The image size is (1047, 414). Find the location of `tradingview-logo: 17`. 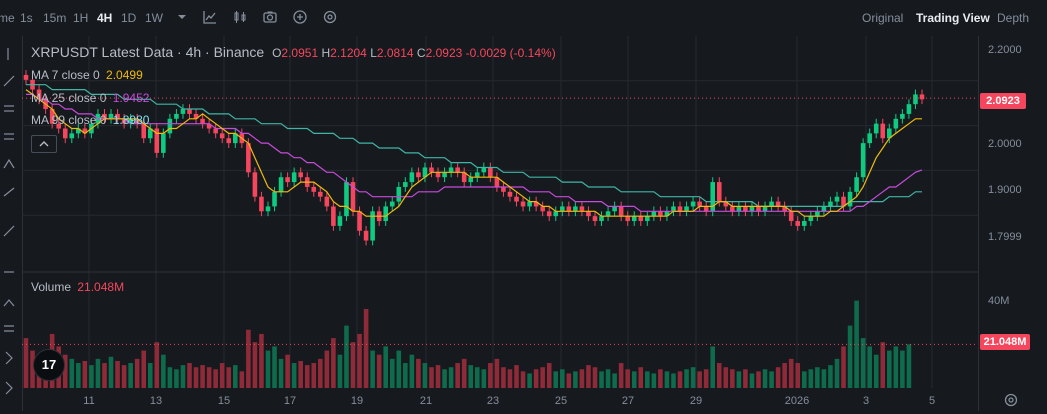

tradingview-logo: 17 is located at coordinates (49, 365).